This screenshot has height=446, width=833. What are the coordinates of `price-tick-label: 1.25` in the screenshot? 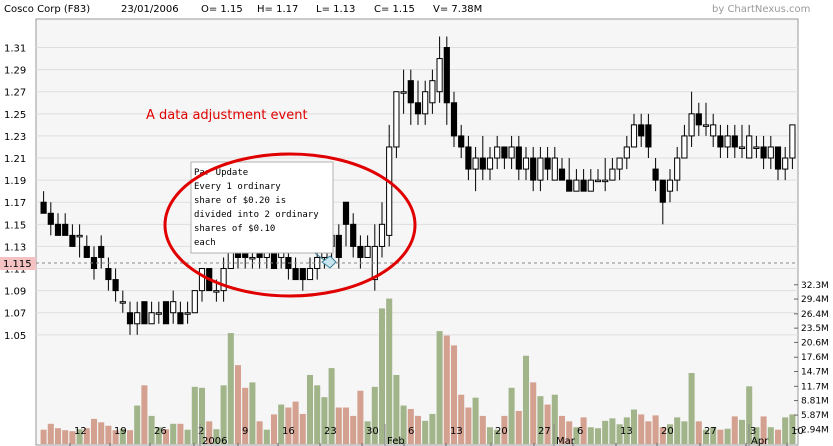 It's located at (15, 115).